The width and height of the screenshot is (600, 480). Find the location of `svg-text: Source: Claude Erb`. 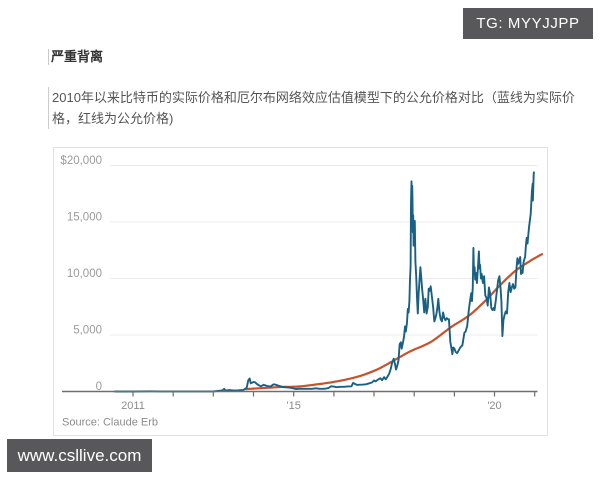

svg-text: Source: Claude Erb is located at coordinates (110, 423).